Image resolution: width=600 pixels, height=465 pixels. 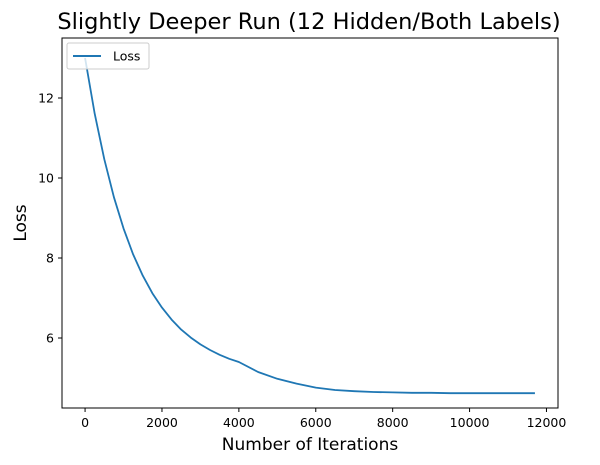 I want to click on y-axis-label: Loss, so click(x=21, y=222).